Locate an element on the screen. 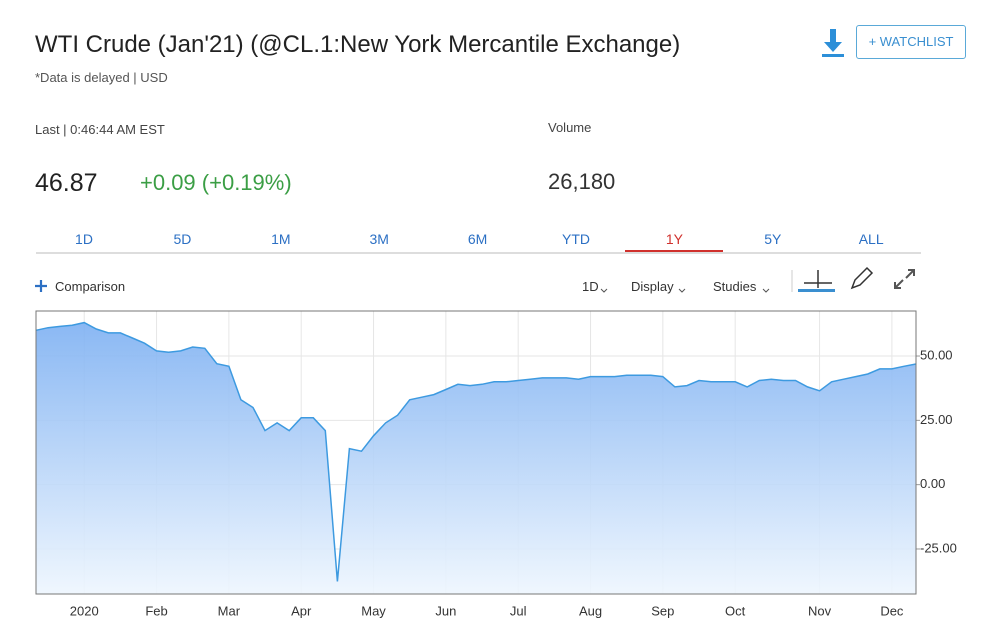 This screenshot has height=641, width=1000. tab: 3M is located at coordinates (379, 239).